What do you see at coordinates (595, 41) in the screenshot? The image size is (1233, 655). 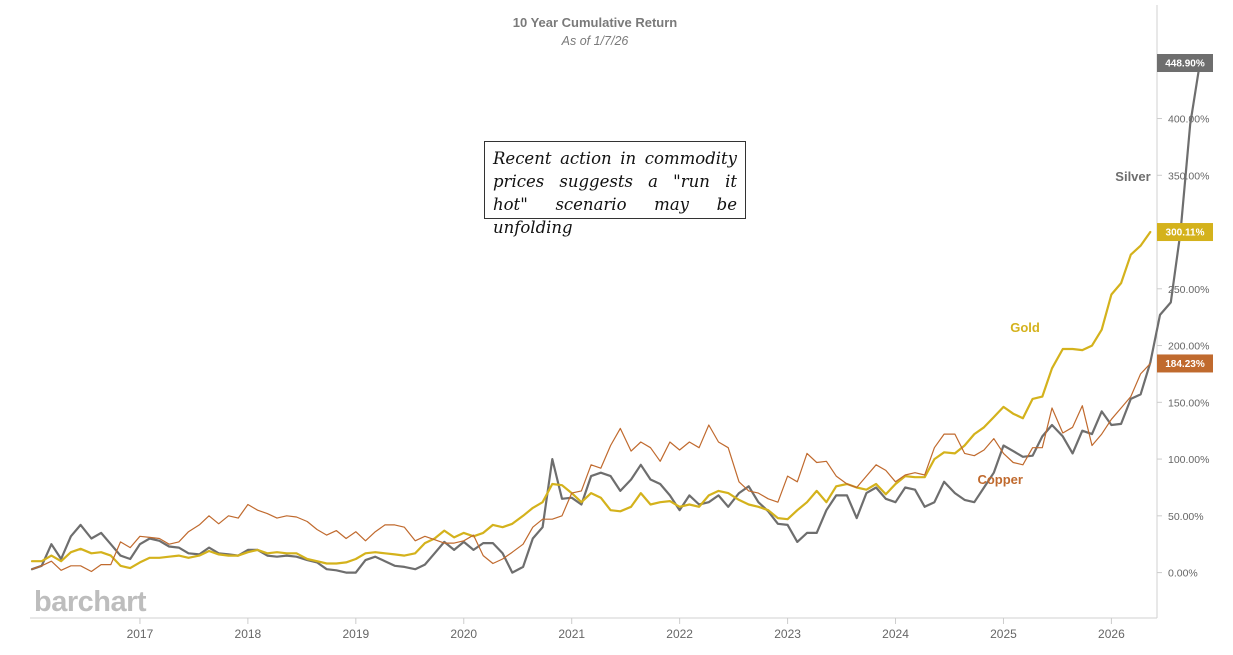 I see `chart-subtitle: As of 1/7/26` at bounding box center [595, 41].